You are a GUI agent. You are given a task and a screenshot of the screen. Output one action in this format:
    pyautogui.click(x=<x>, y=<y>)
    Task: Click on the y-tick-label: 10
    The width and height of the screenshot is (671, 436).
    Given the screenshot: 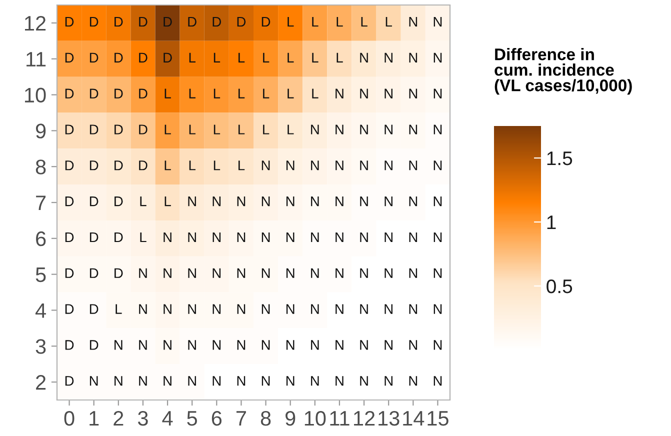 What is the action you would take?
    pyautogui.click(x=35, y=95)
    